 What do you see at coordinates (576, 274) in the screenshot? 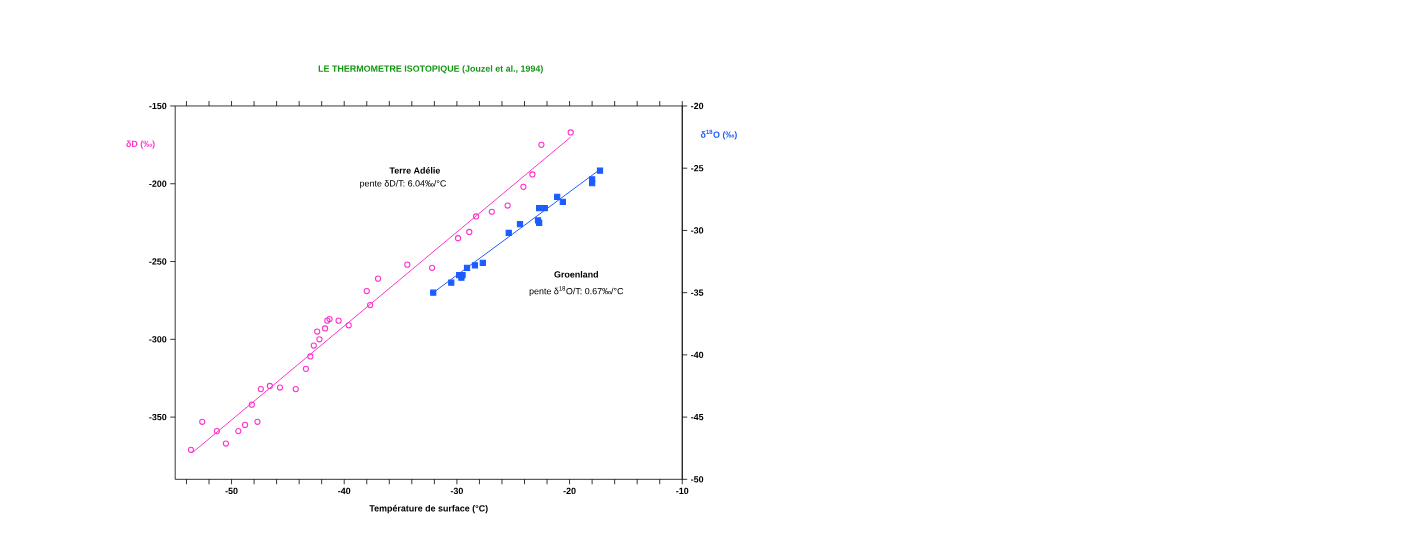
I see `annotation: Groenland` at bounding box center [576, 274].